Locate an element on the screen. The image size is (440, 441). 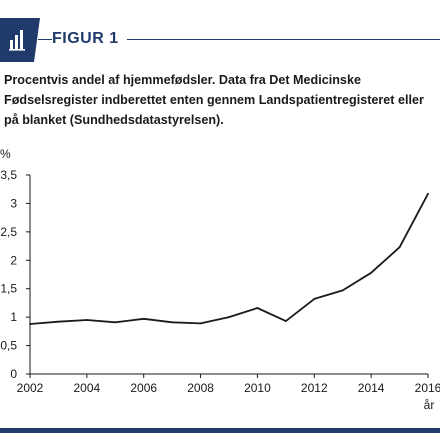
figure-header: FIGUR 1 is located at coordinates (220, 40).